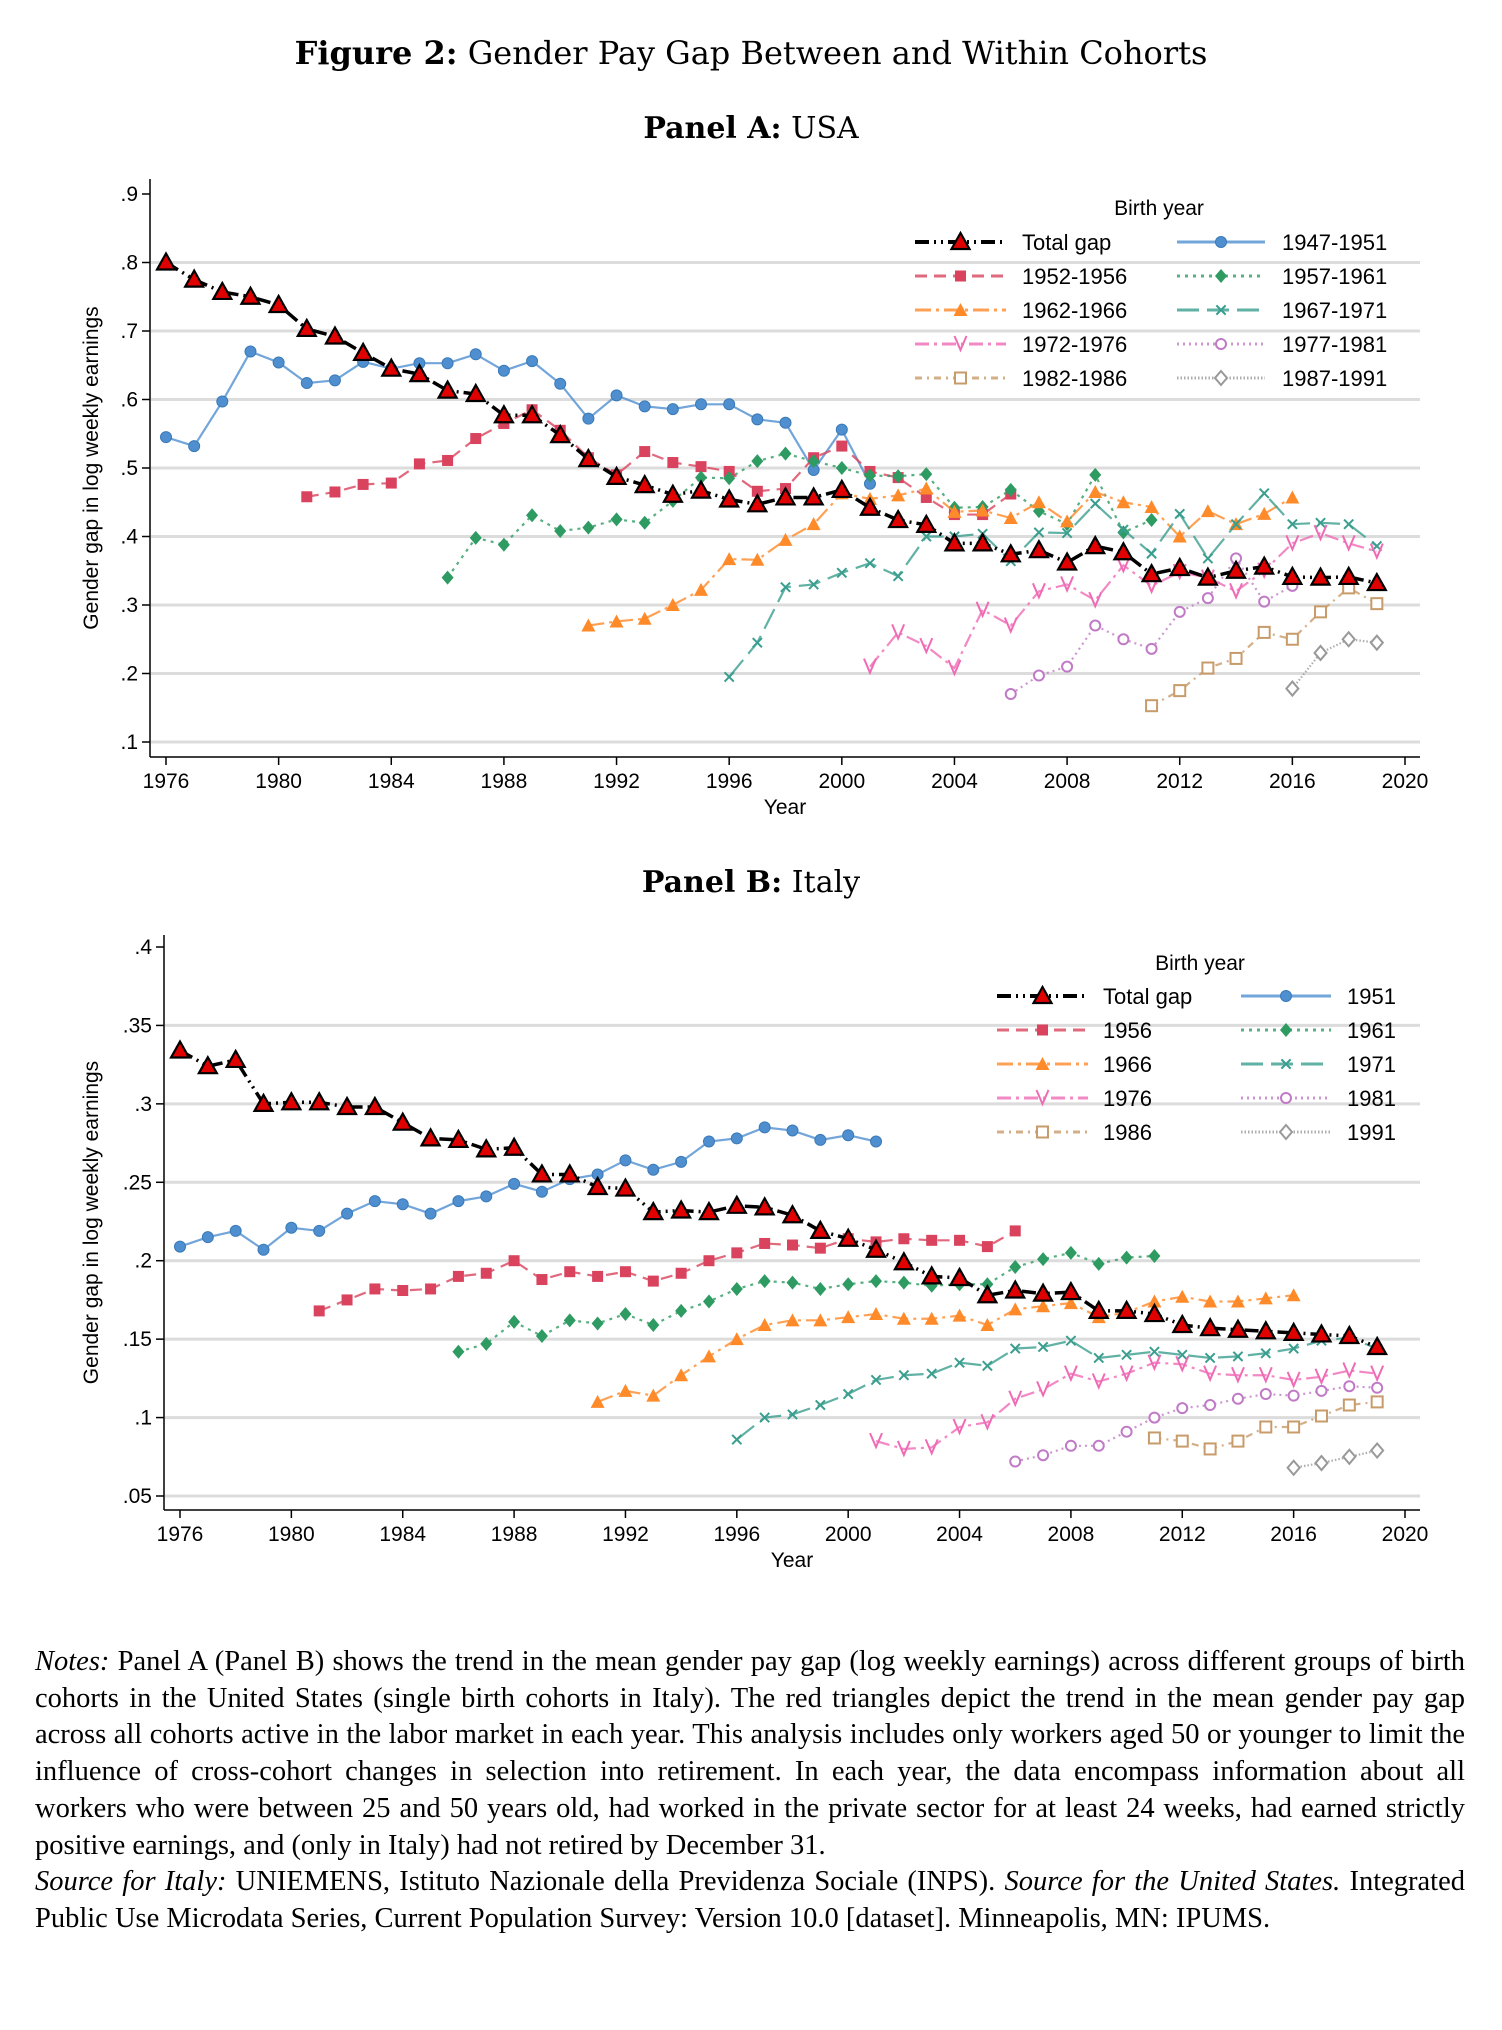  What do you see at coordinates (1282, 242) in the screenshot?
I see `legend-item: 1947-1951` at bounding box center [1282, 242].